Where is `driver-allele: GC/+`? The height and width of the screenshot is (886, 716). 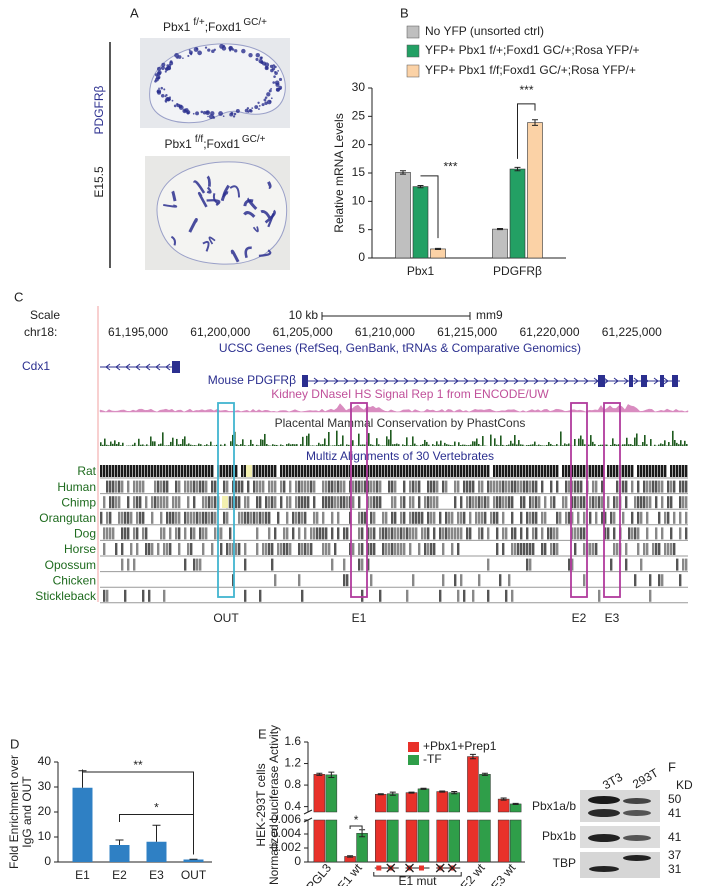
driver-allele: GC/+ is located at coordinates (255, 22).